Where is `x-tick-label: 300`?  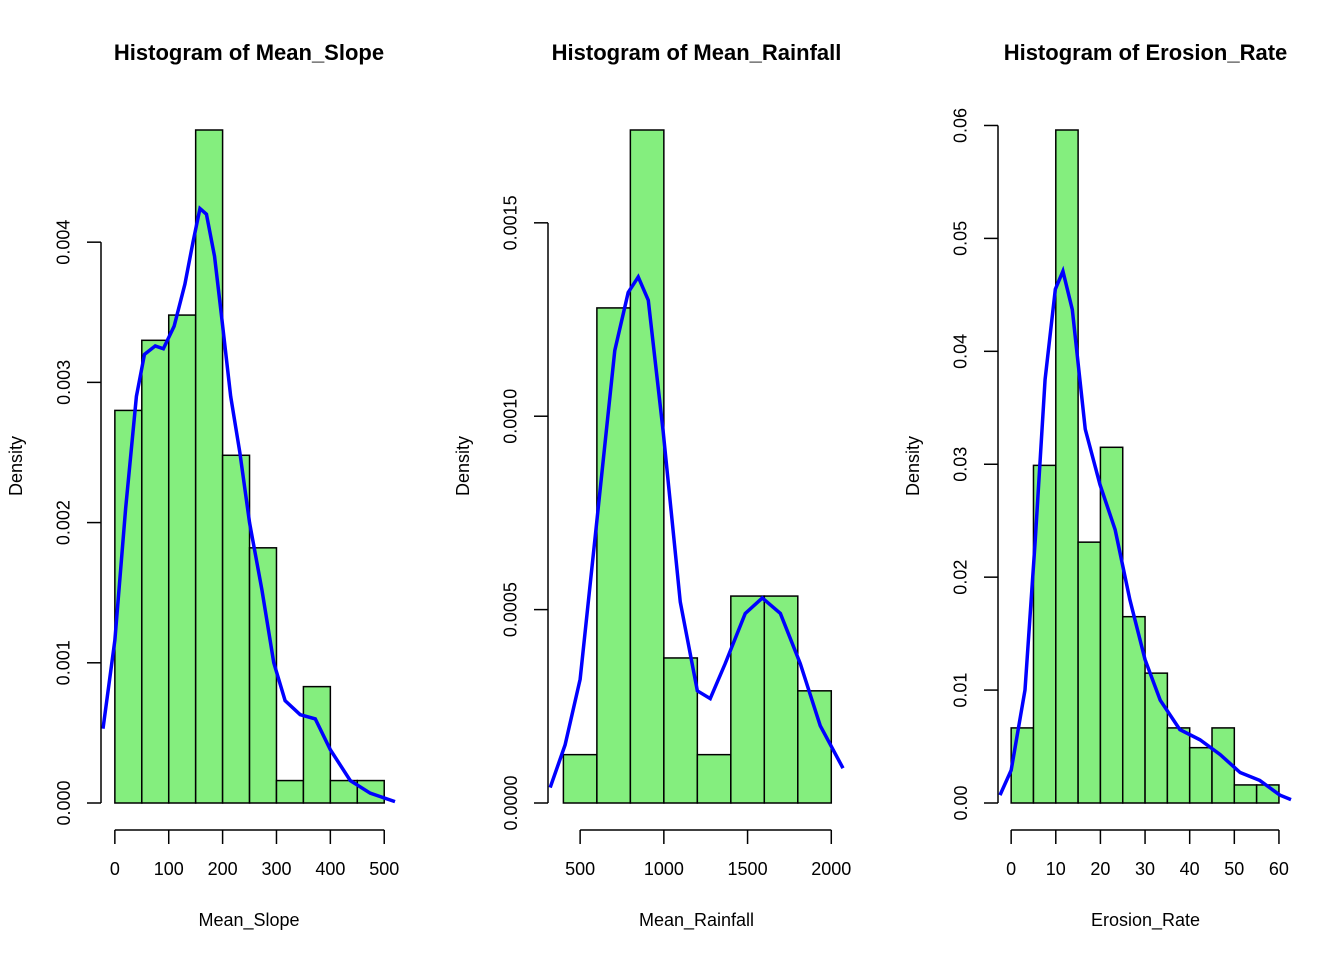 x-tick-label: 300 is located at coordinates (276, 869).